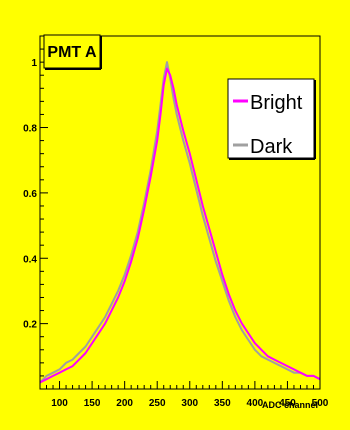  I want to click on y-tick-label: 0.4, so click(30, 259).